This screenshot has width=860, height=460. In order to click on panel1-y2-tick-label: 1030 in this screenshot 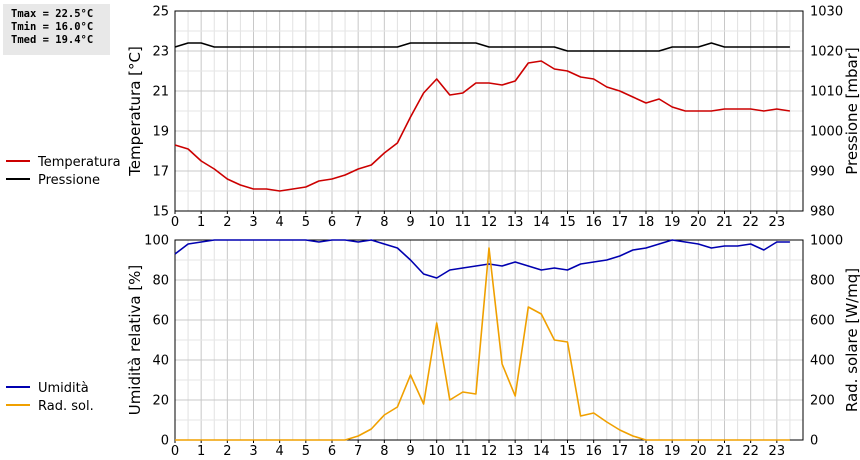, I will do `click(826, 12)`.